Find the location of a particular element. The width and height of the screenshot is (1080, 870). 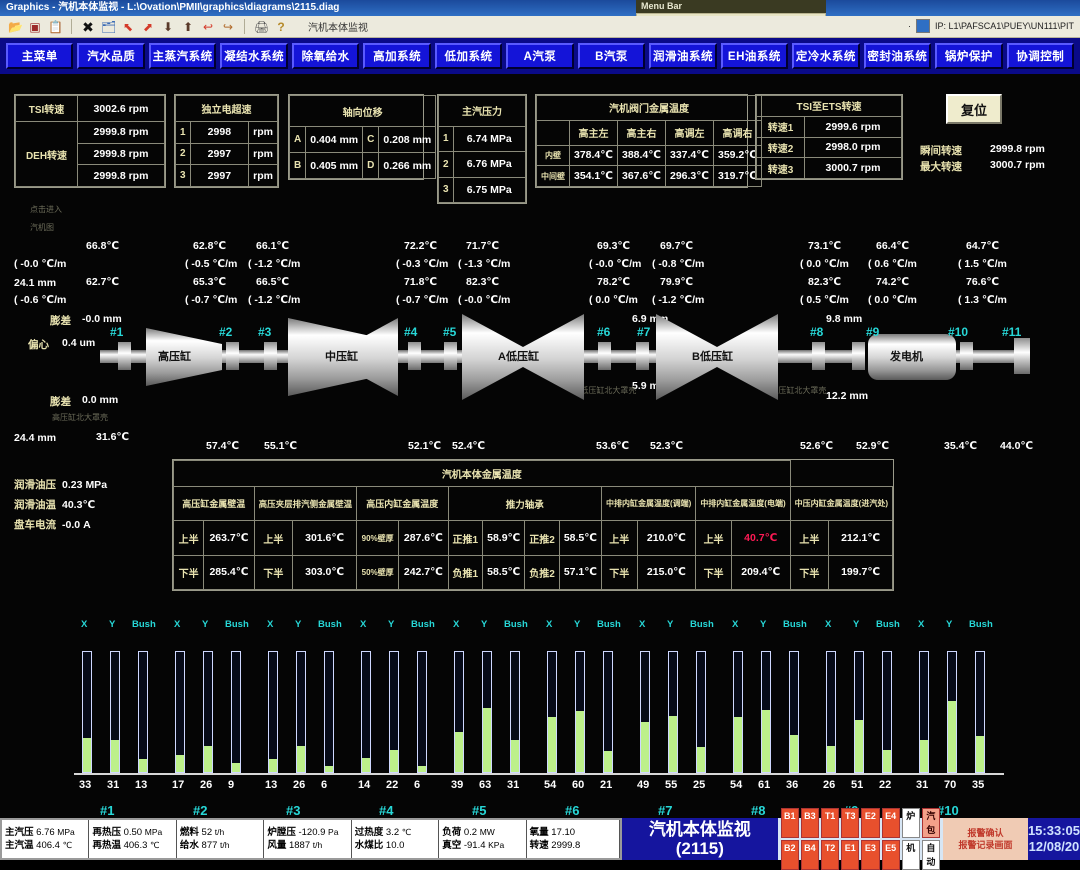

metal-group-header-1: 高压缸金属壁温 is located at coordinates (214, 504).